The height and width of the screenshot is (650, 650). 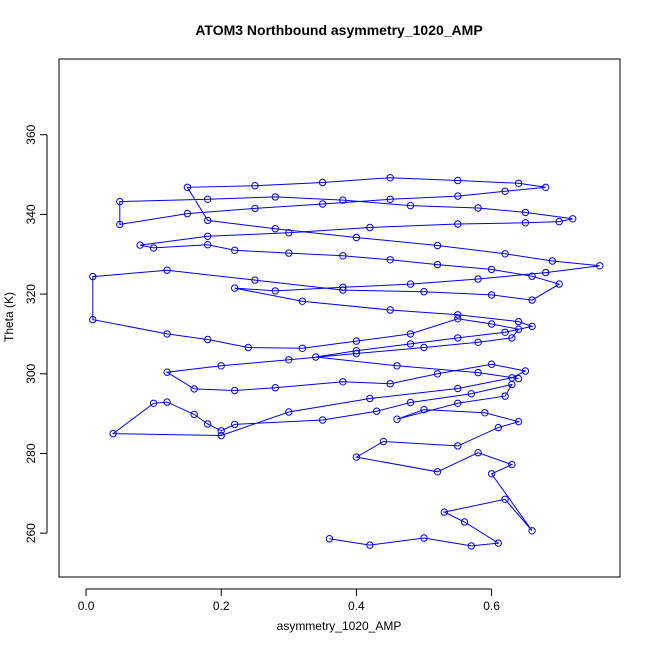 I want to click on y-tick-label: 280, so click(x=31, y=453).